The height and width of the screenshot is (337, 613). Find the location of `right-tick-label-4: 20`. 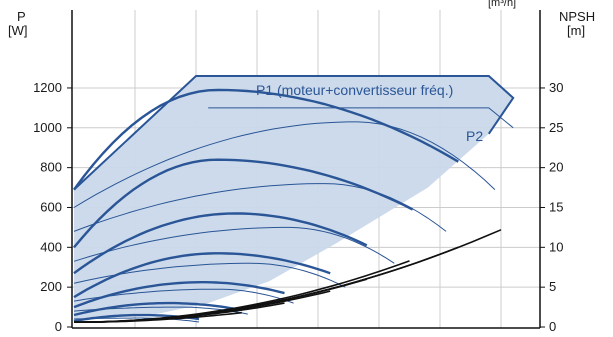

right-tick-label-4: 20 is located at coordinates (556, 167).